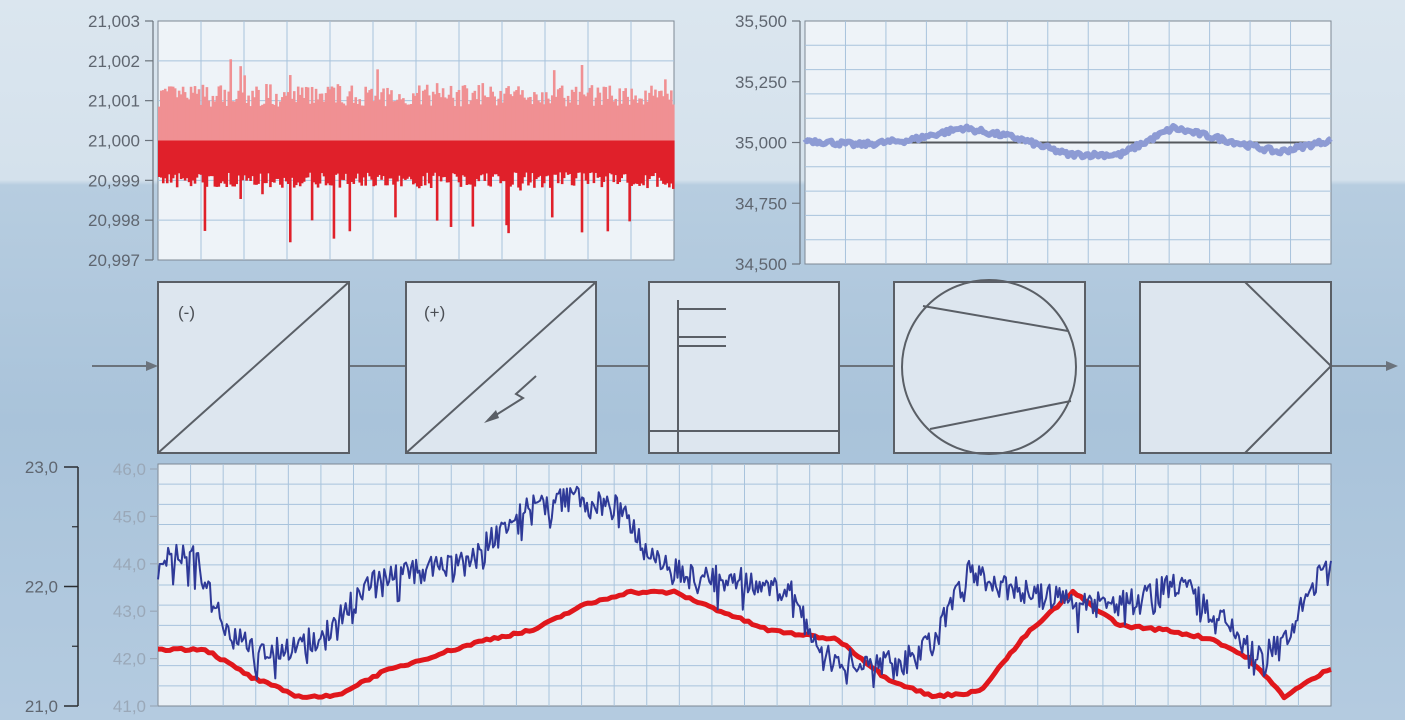 The width and height of the screenshot is (1405, 720). I want to click on trend-chart-left-ticks: 23,0 22,0 21,0, so click(51, 587).